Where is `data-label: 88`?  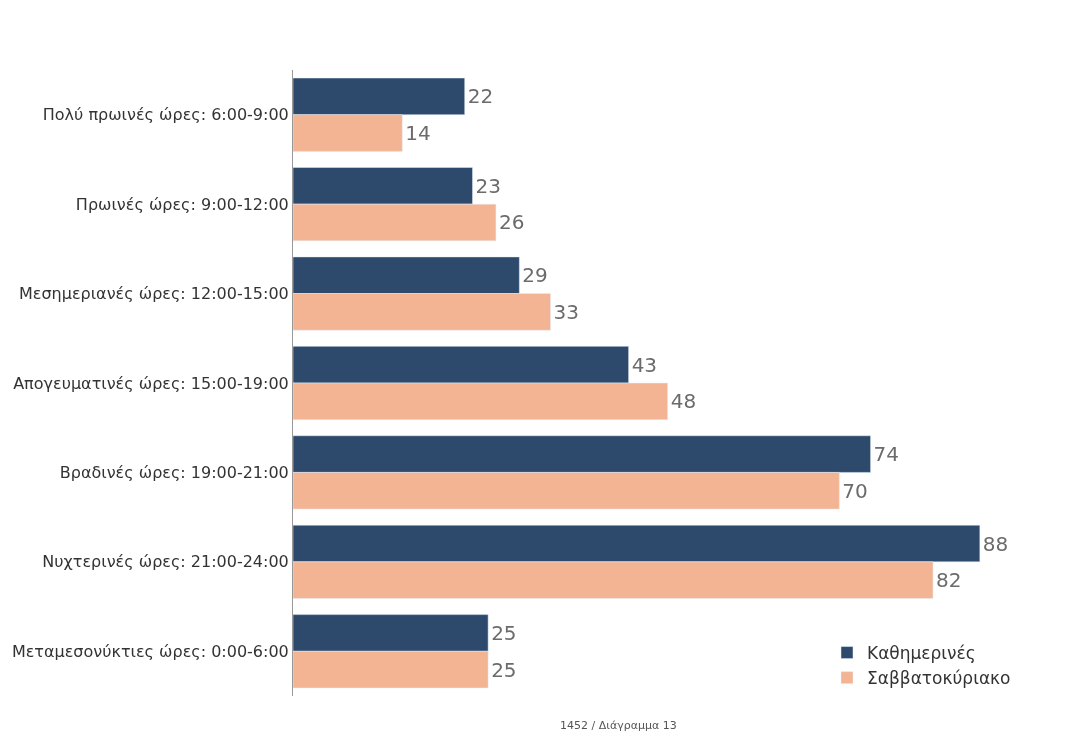 data-label: 88 is located at coordinates (995, 543).